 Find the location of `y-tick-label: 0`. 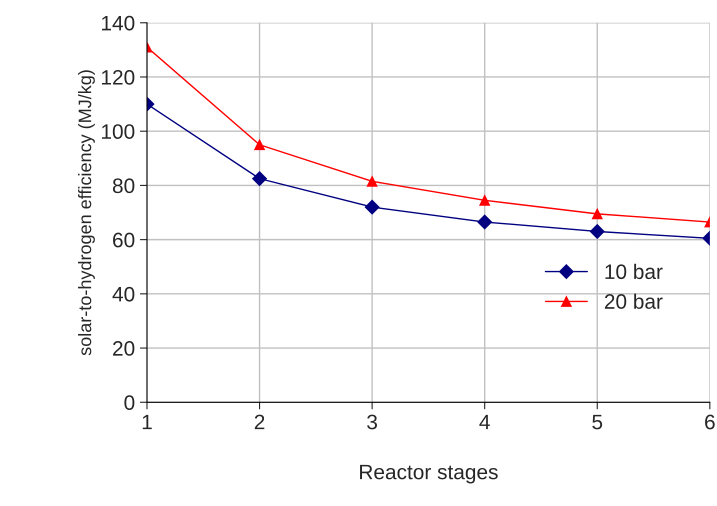

y-tick-label: 0 is located at coordinates (129, 402).